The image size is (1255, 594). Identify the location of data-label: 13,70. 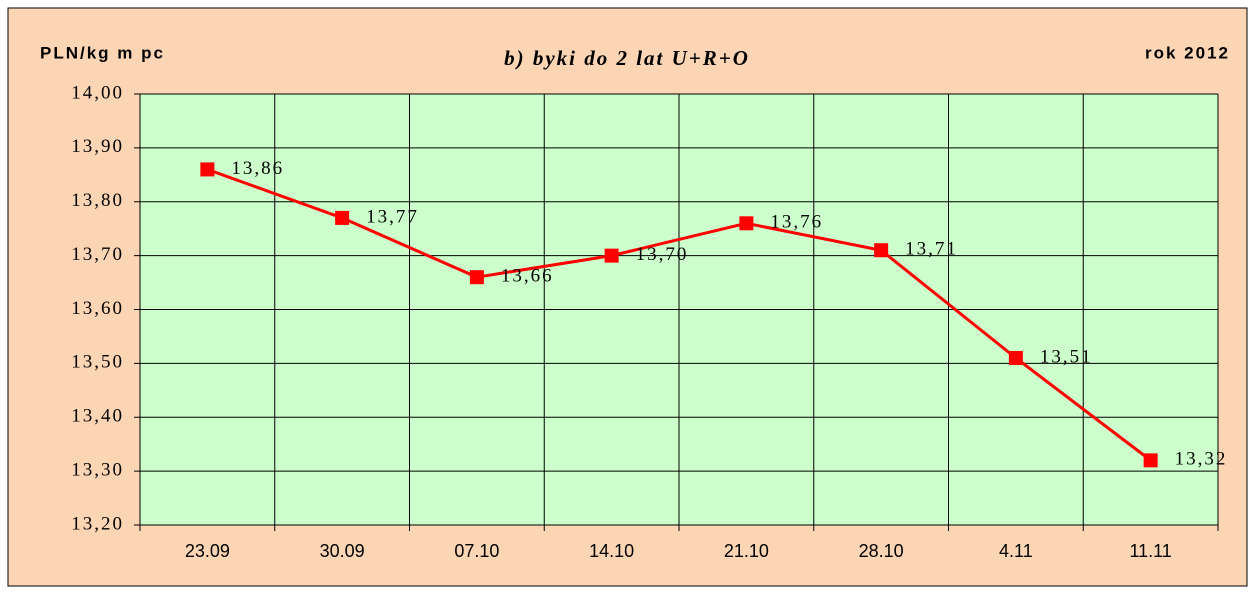
(662, 254).